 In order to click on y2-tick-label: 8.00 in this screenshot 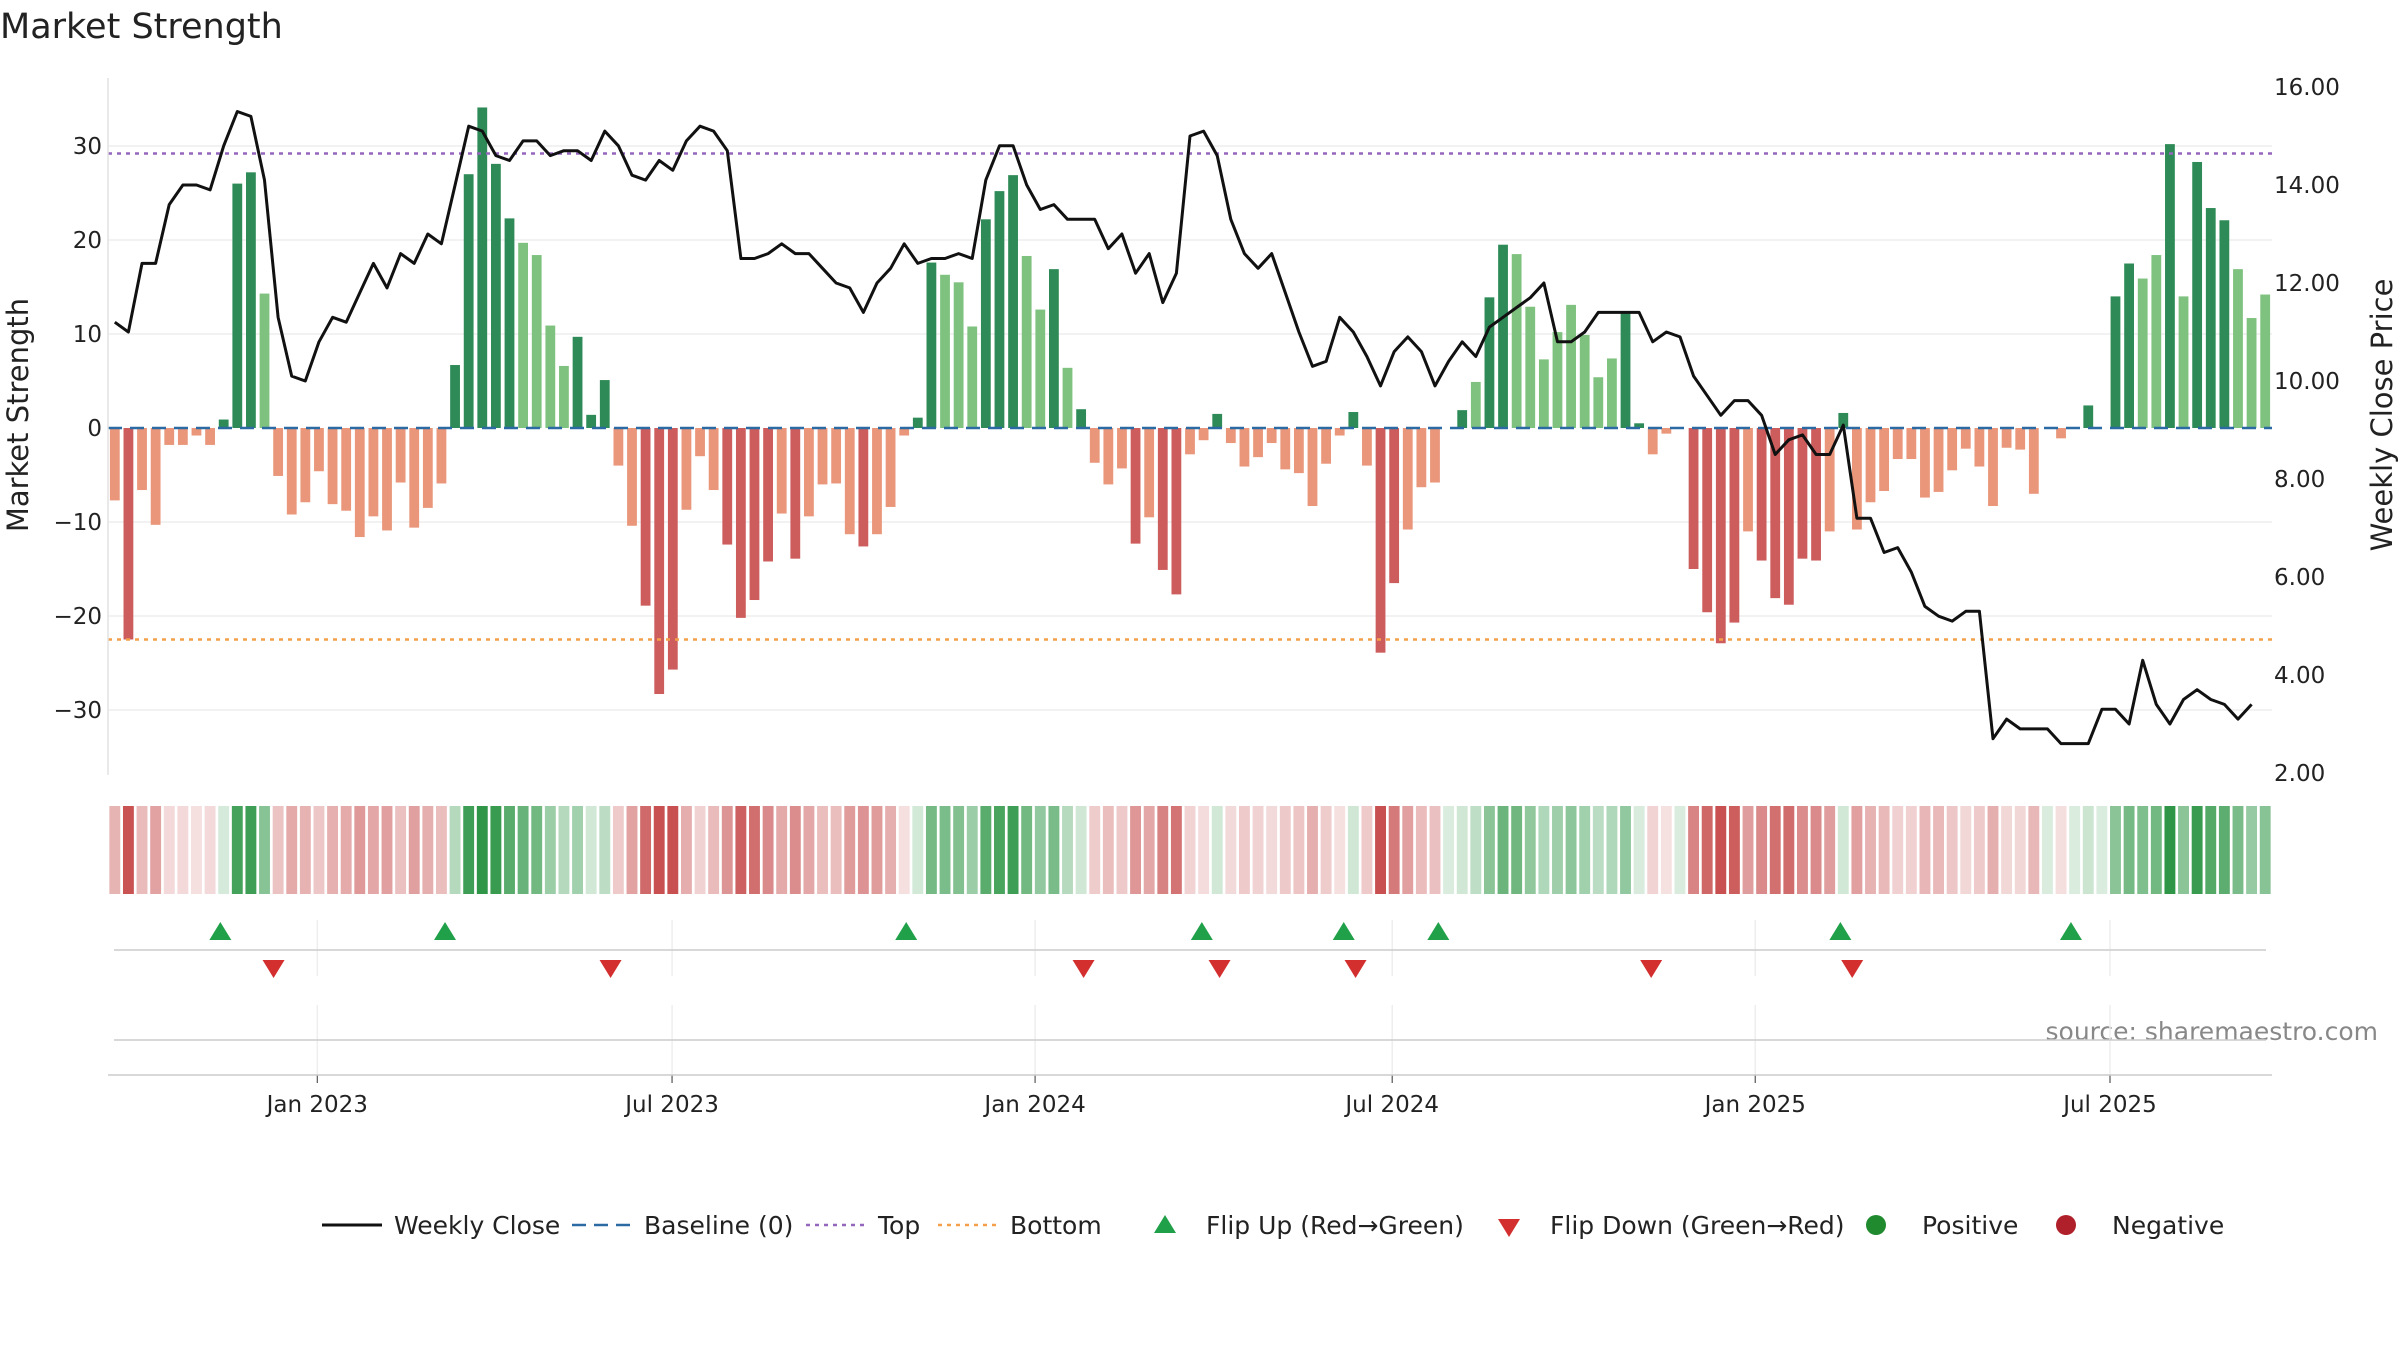, I will do `click(2299, 480)`.